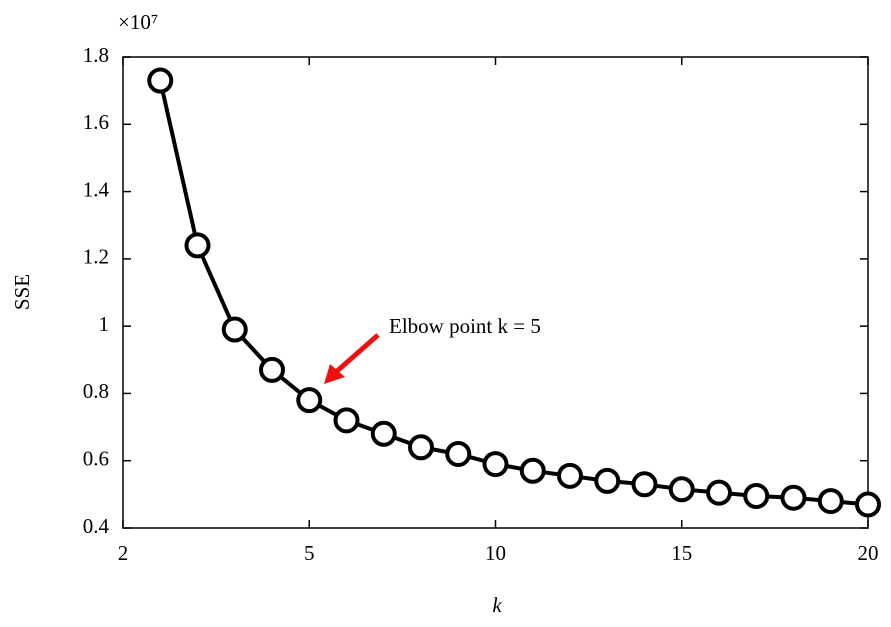 This screenshot has height=627, width=891. I want to click on x-tick-label: 15, so click(681, 553).